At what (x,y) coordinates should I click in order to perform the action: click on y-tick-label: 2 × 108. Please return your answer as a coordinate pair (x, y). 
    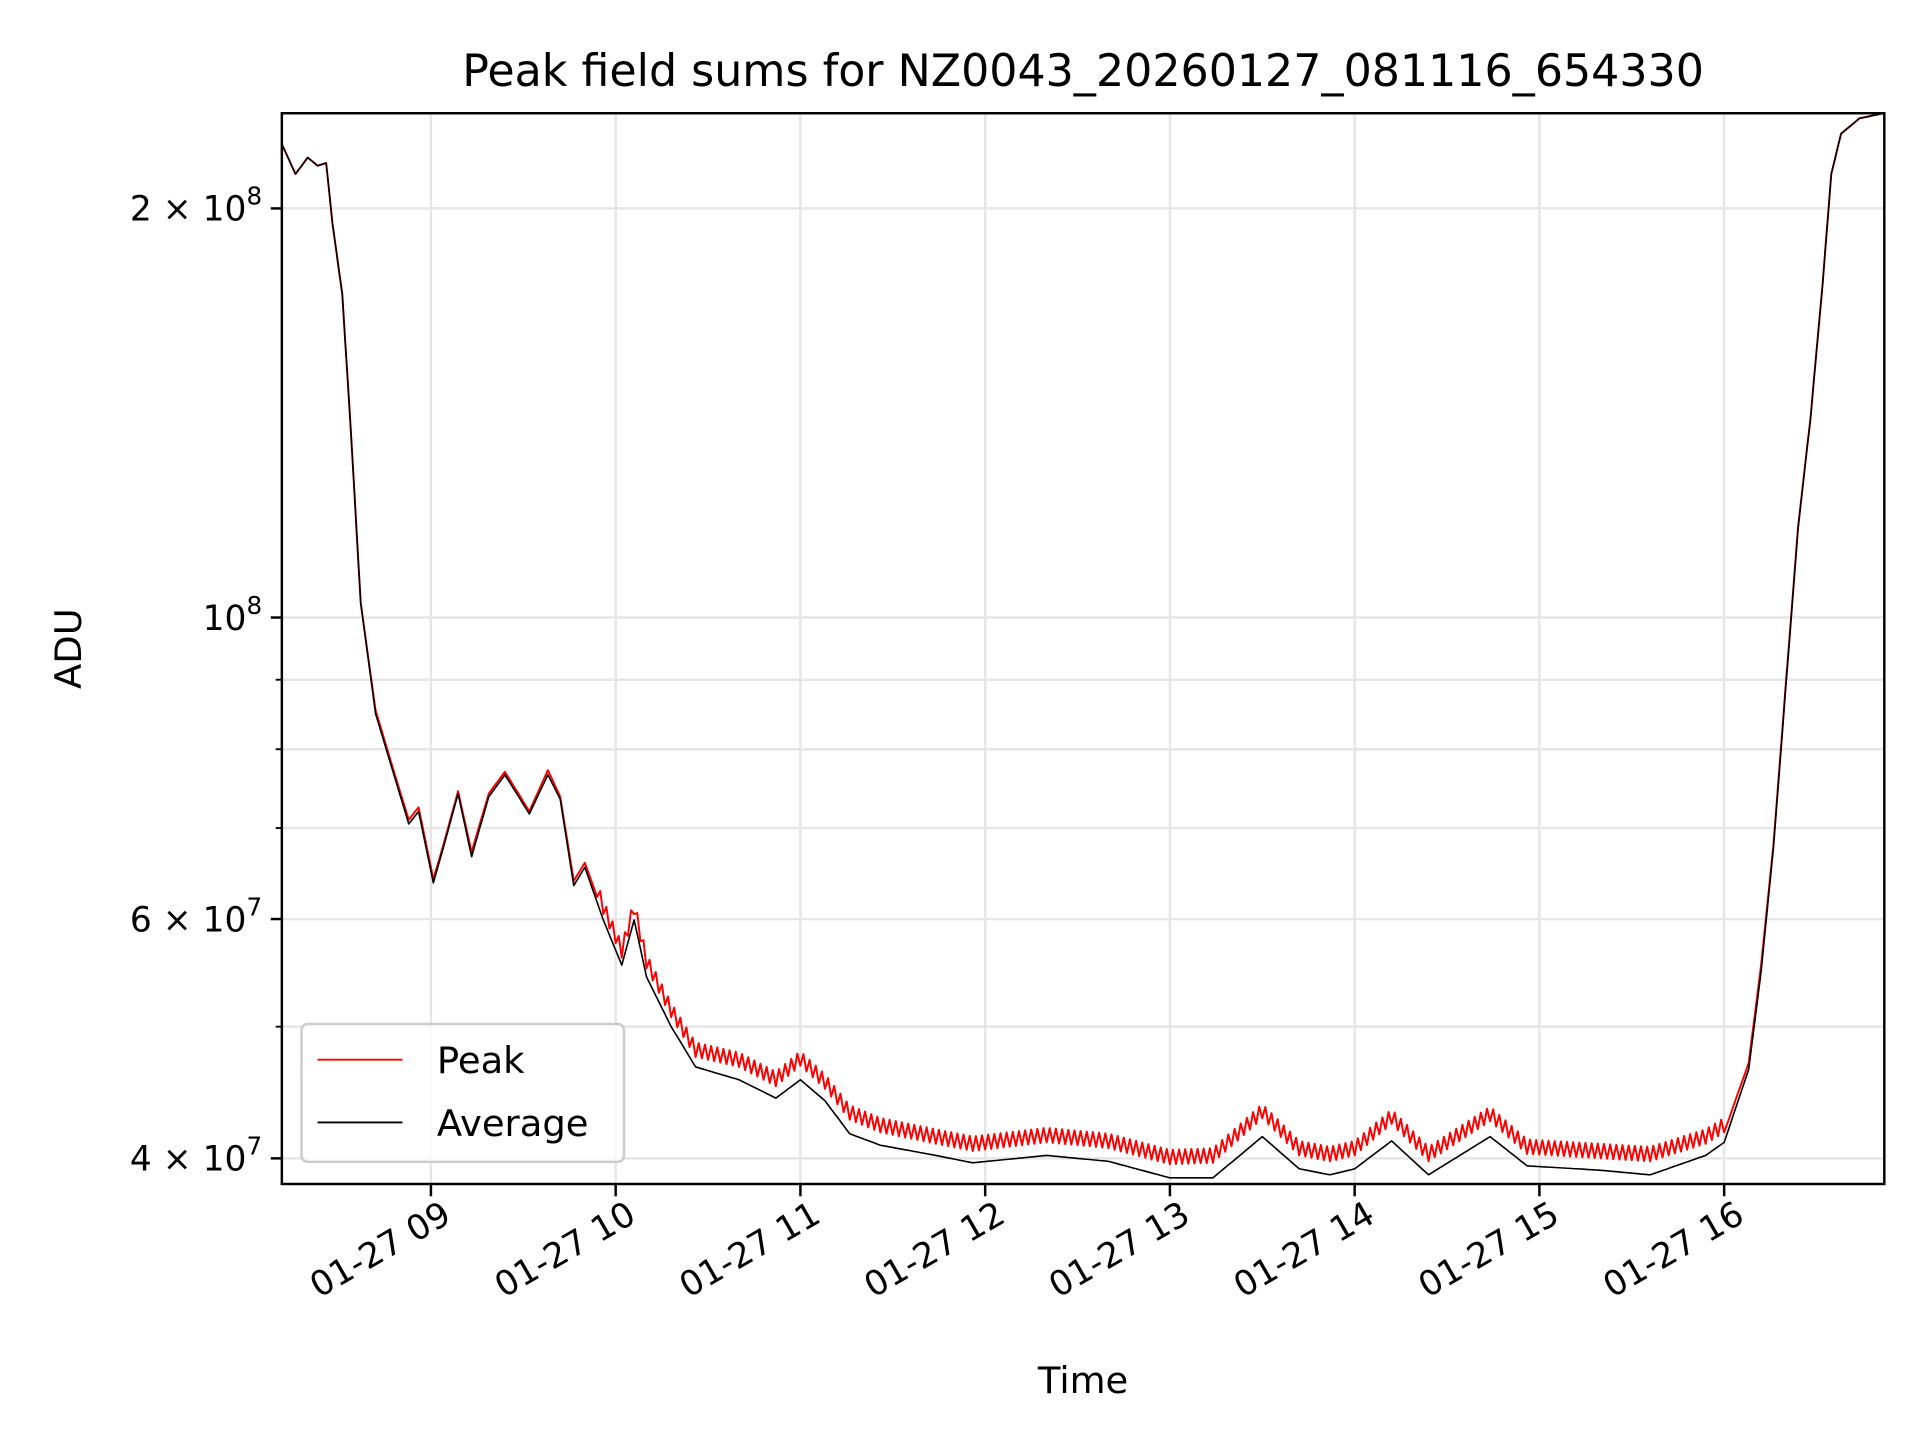
    Looking at the image, I should click on (196, 206).